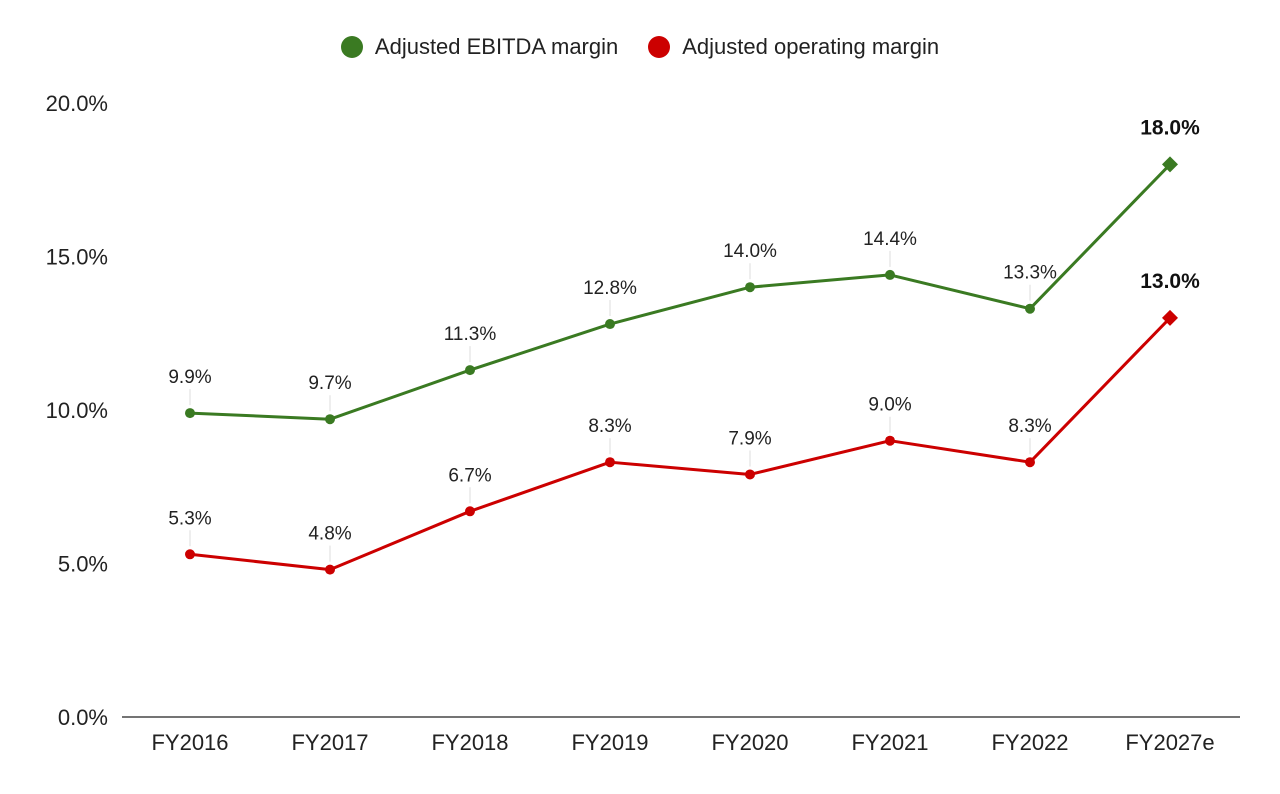  Describe the element at coordinates (890, 239) in the screenshot. I see `data-label: 14.4%` at that location.